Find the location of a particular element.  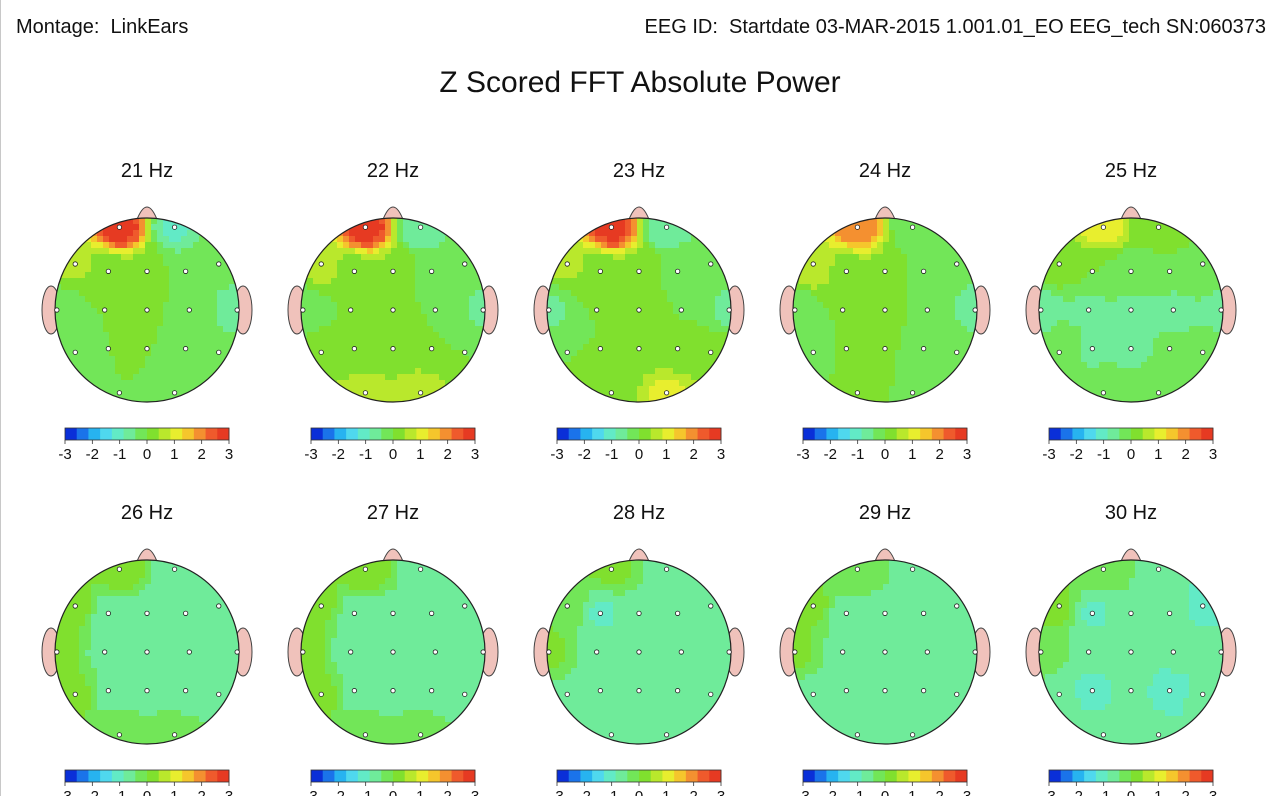

scalp-heatmap is located at coordinates (639, 310).